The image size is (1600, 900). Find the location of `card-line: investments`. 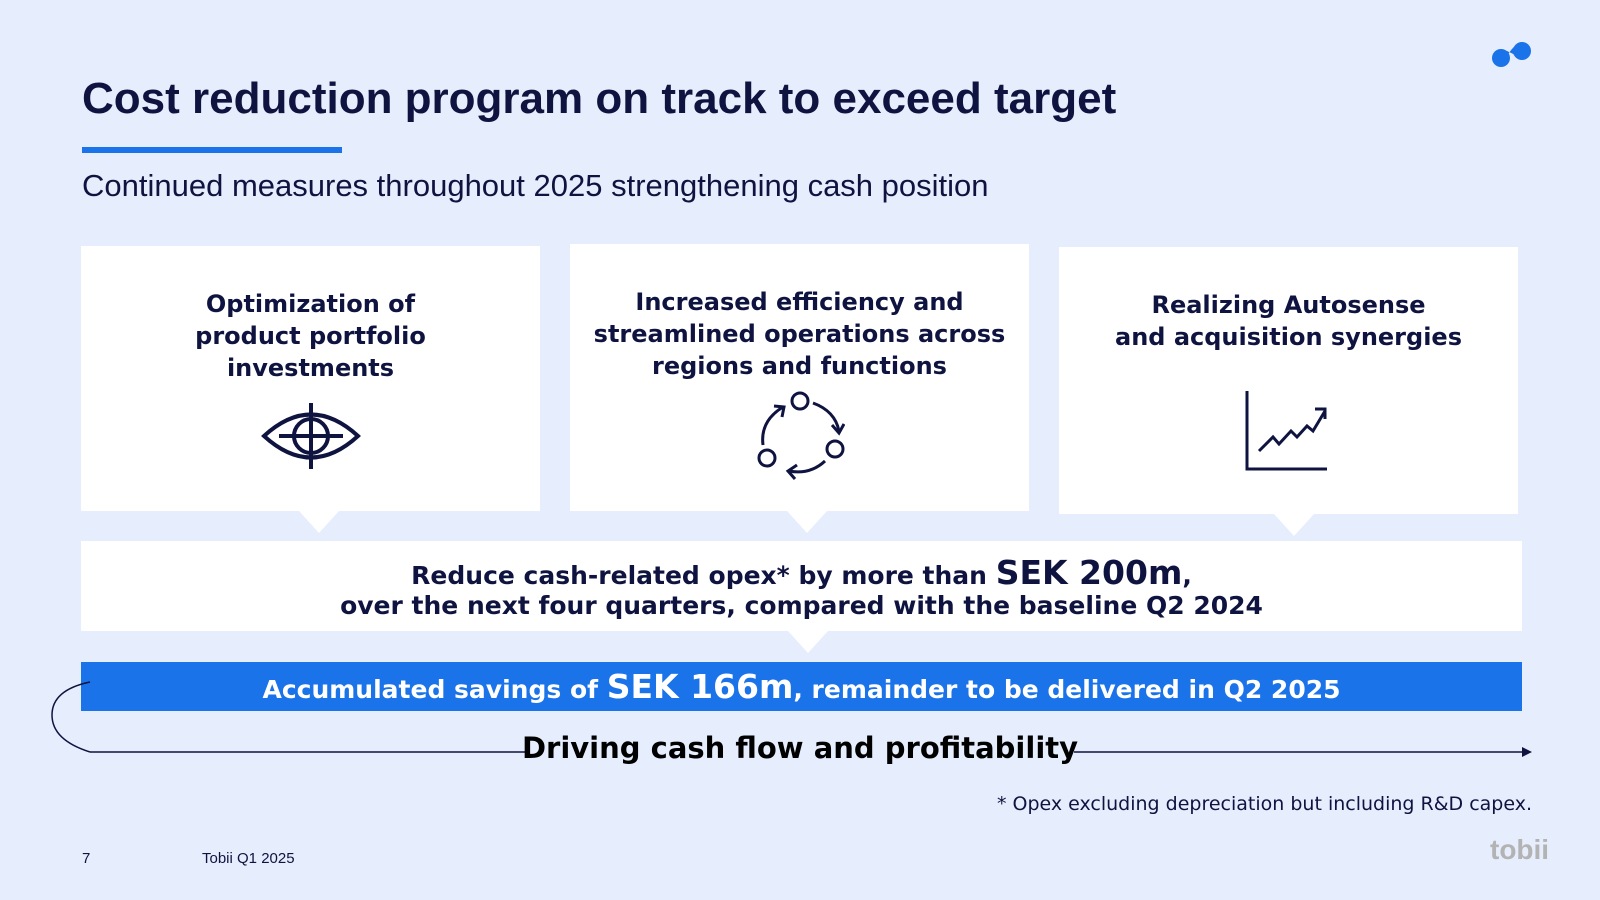

card-line: investments is located at coordinates (310, 368).